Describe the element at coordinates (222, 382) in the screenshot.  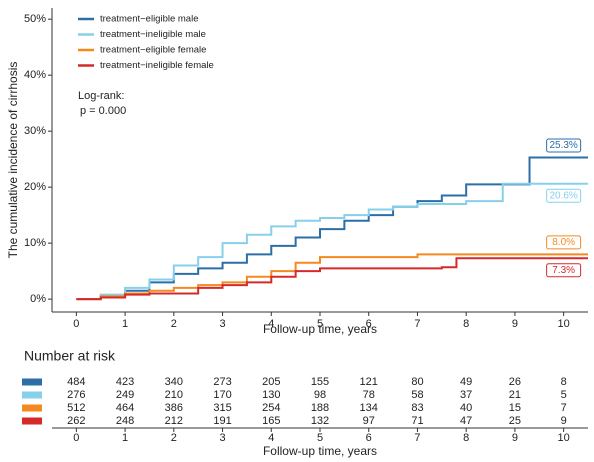
I see `risk-count: 273` at that location.